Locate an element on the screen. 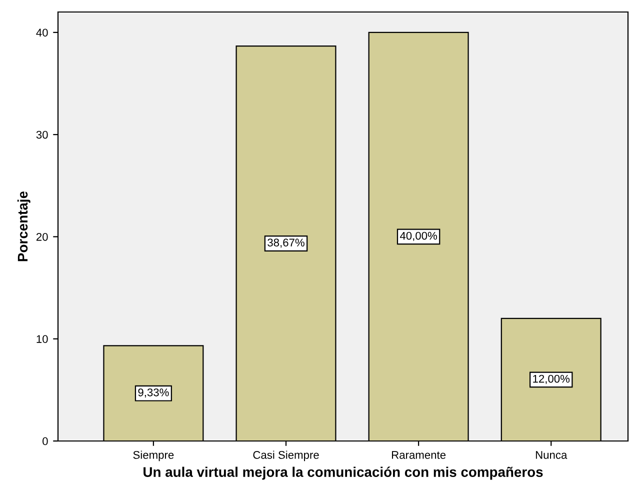  data-label: 12,00% is located at coordinates (551, 379).